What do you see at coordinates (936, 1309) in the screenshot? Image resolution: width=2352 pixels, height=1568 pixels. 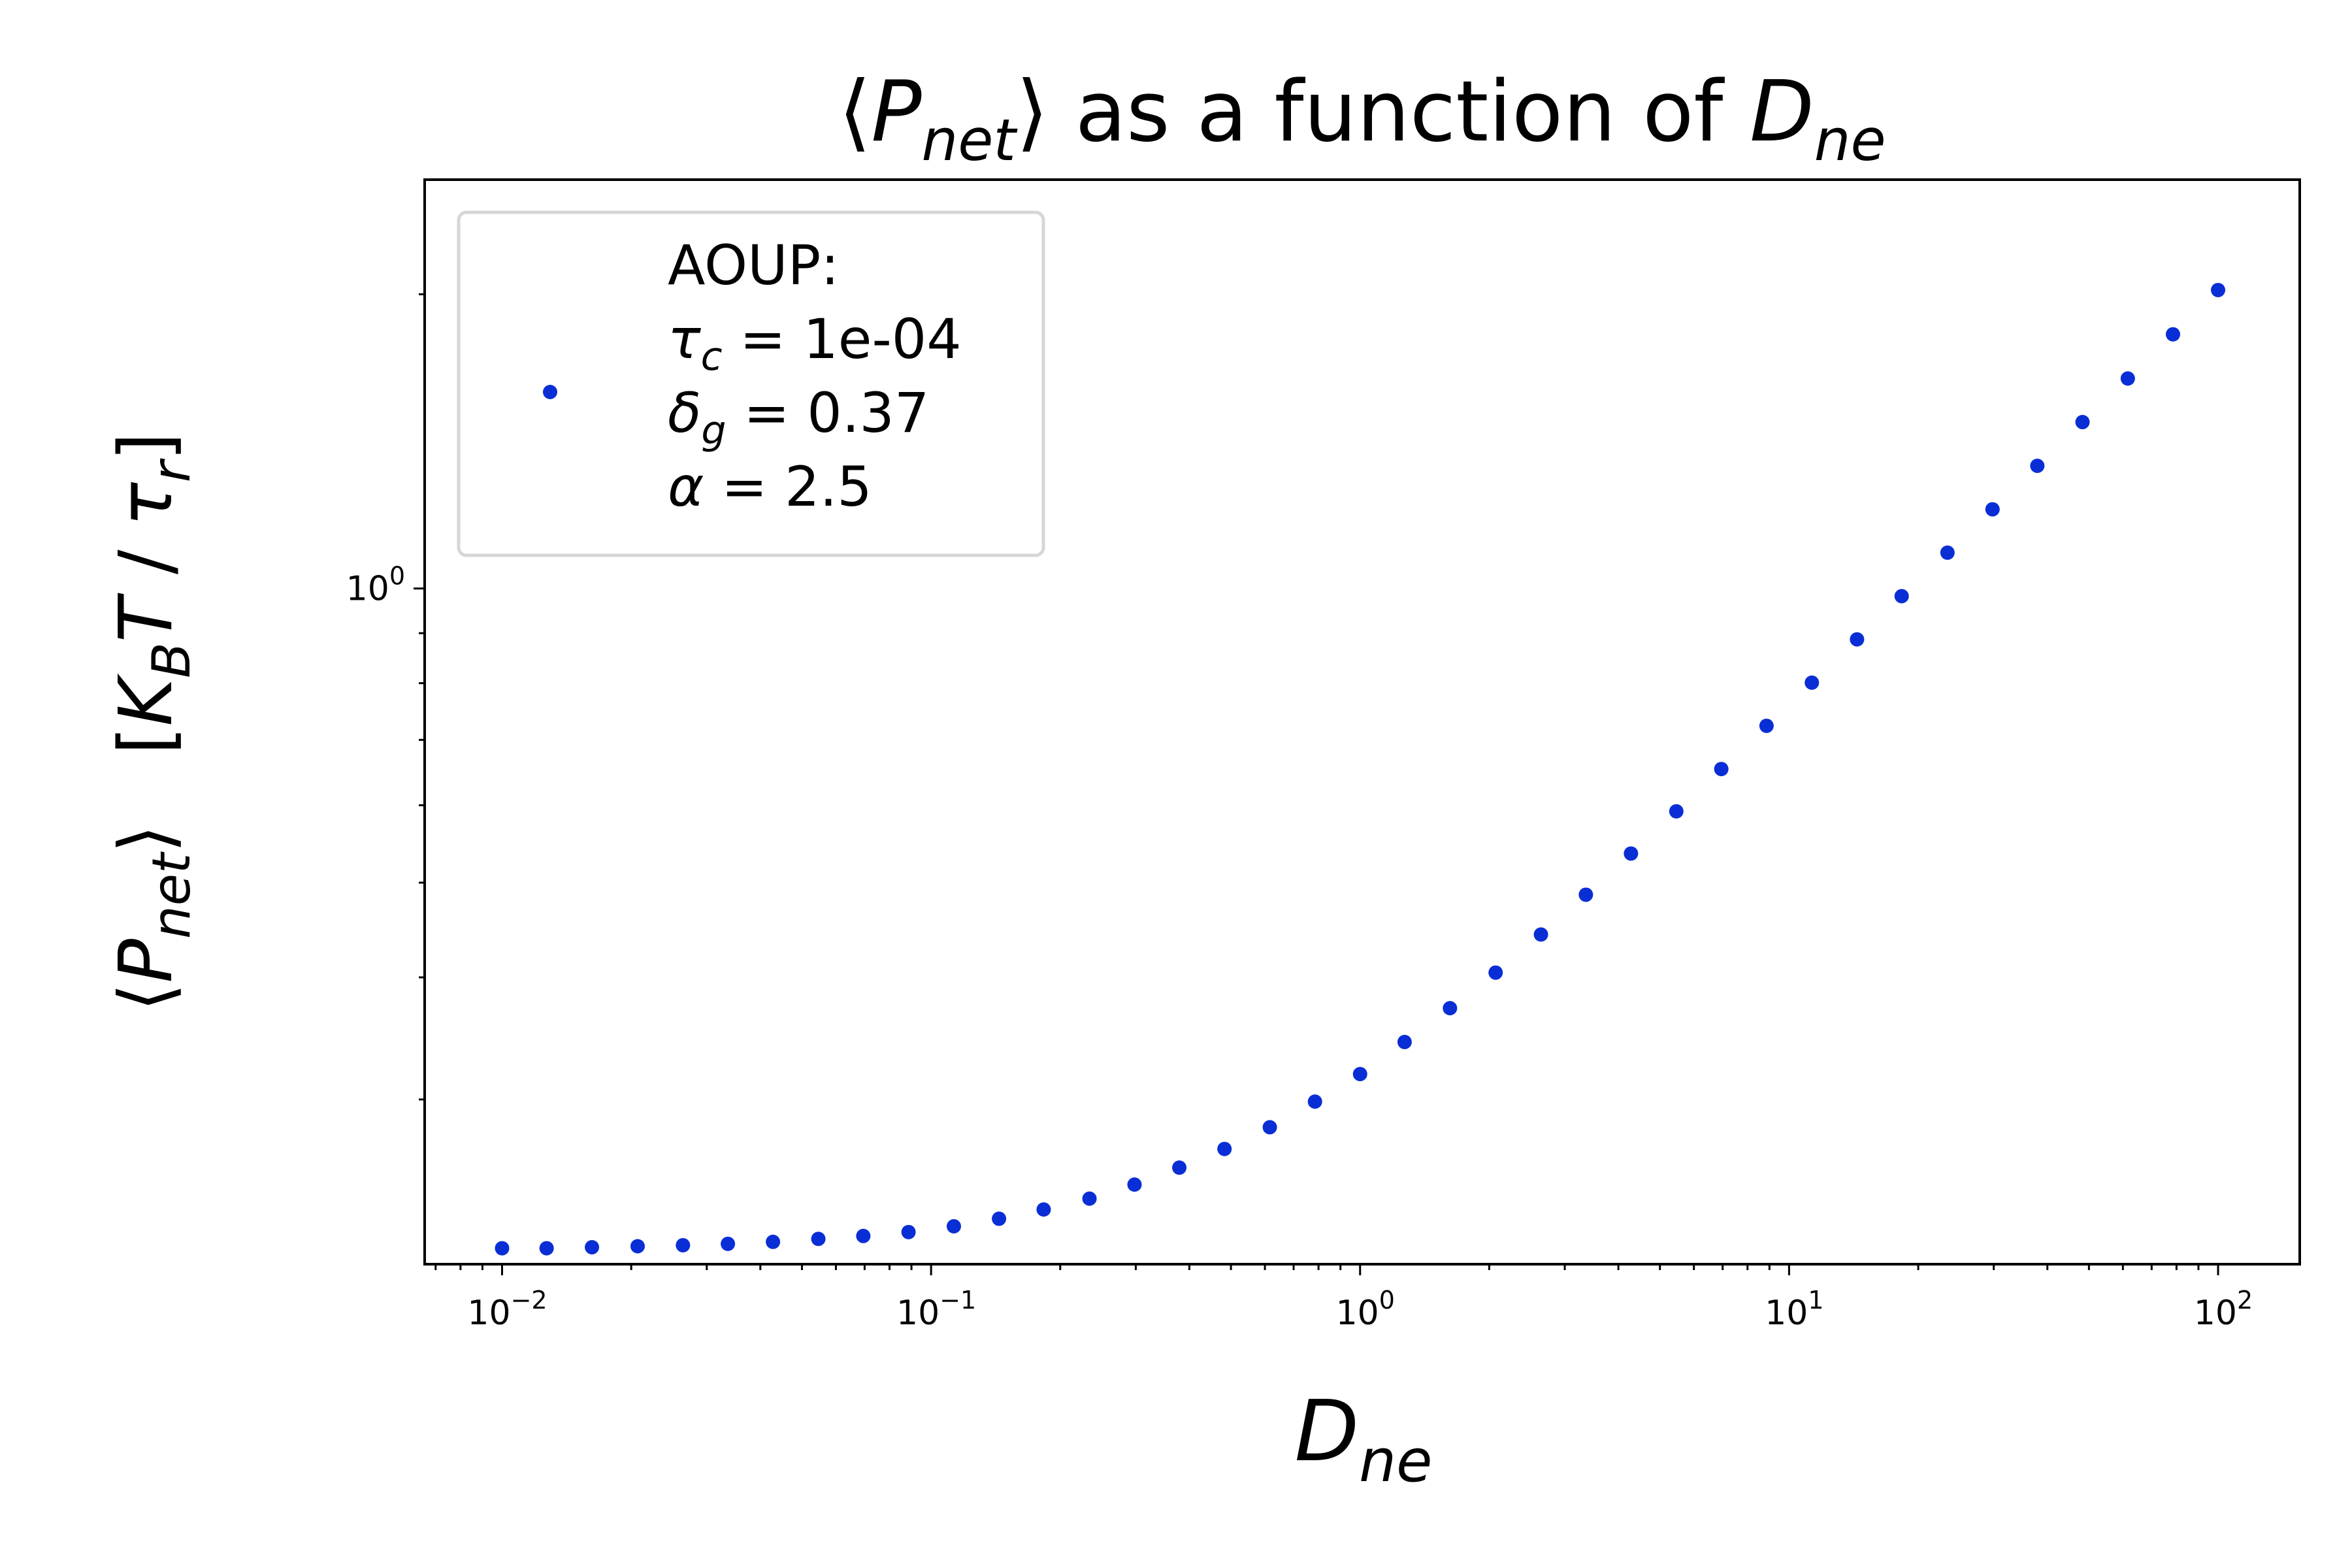 I see `x-tick-label: 10⁻¹` at bounding box center [936, 1309].